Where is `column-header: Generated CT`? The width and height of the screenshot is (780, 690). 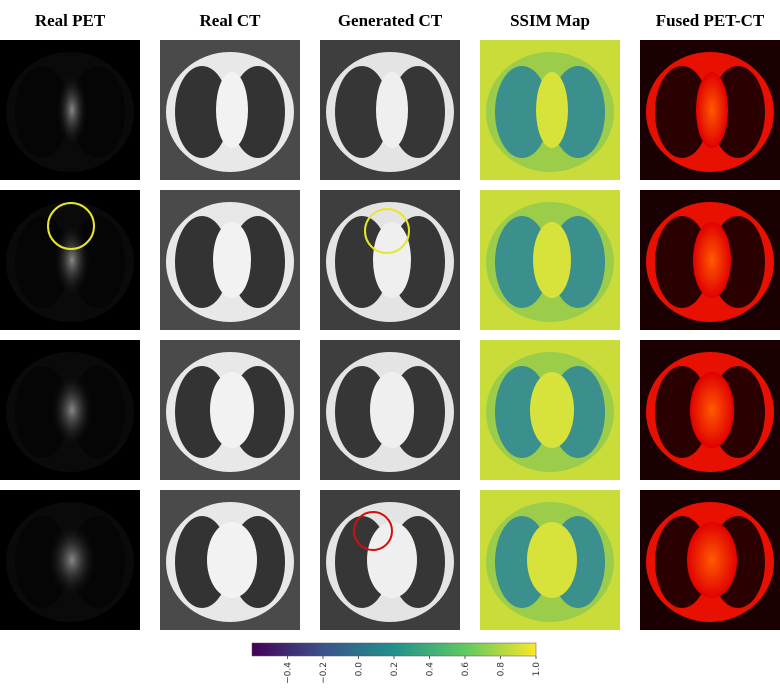
column-header: Generated CT is located at coordinates (390, 20).